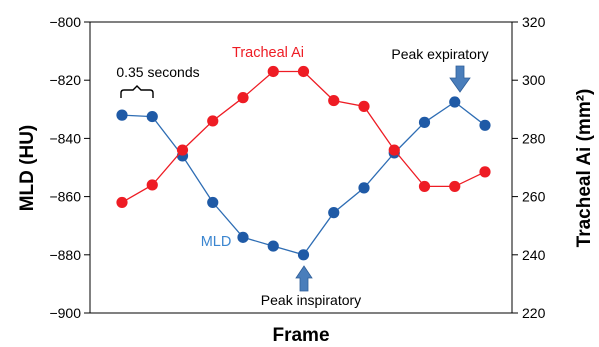 This screenshot has height=347, width=599. What do you see at coordinates (534, 80) in the screenshot?
I see `right-tick-label: 300` at bounding box center [534, 80].